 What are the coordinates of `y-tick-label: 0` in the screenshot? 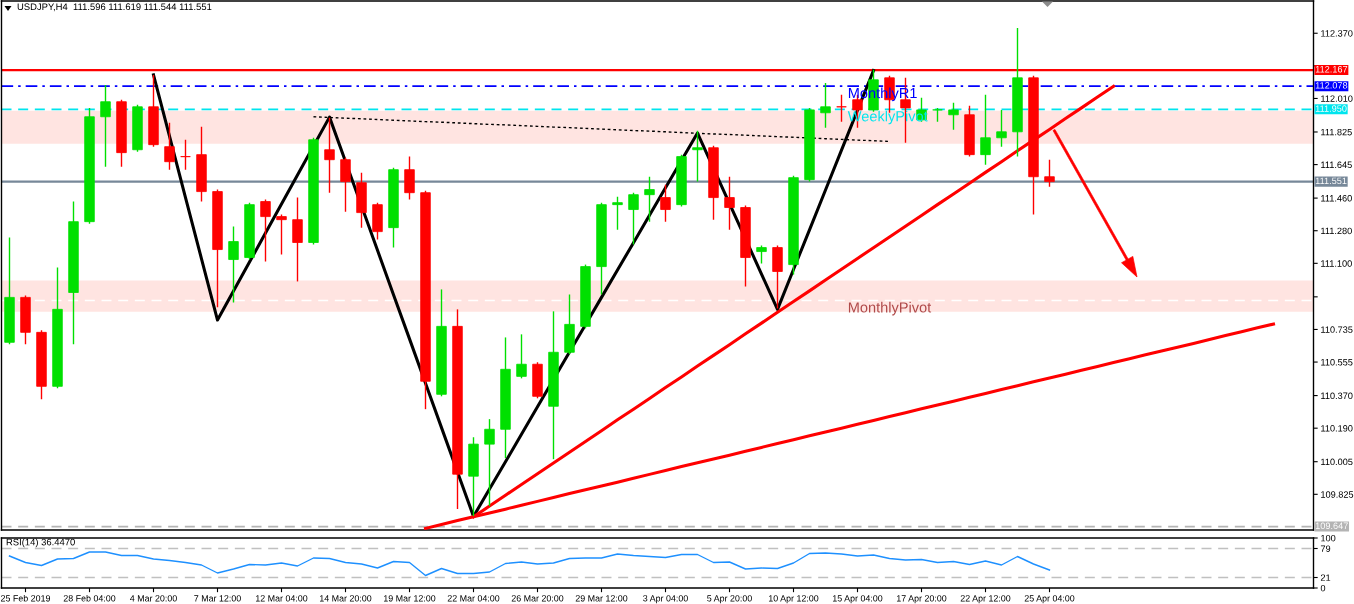 It's located at (1323, 588).